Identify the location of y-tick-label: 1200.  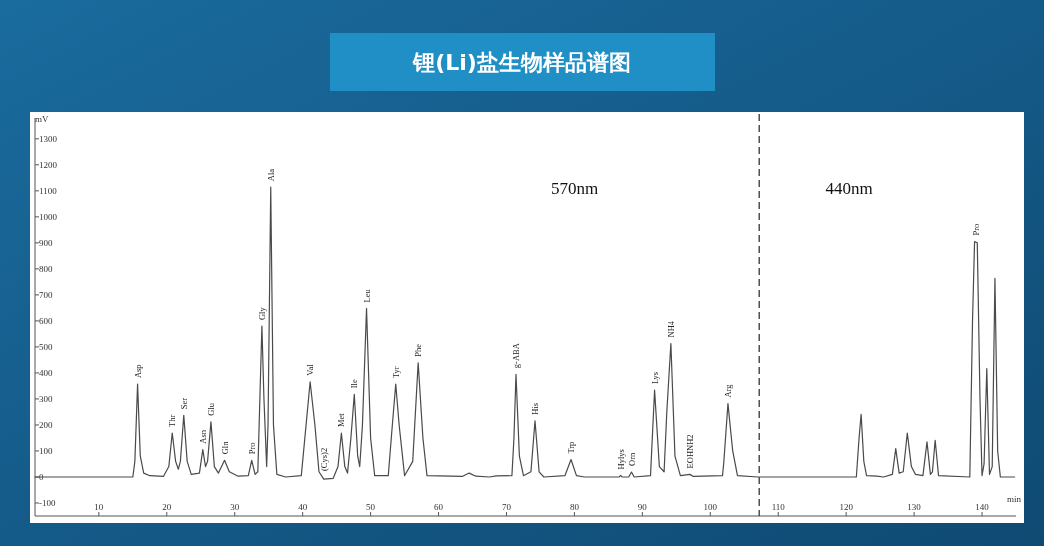
(48, 165).